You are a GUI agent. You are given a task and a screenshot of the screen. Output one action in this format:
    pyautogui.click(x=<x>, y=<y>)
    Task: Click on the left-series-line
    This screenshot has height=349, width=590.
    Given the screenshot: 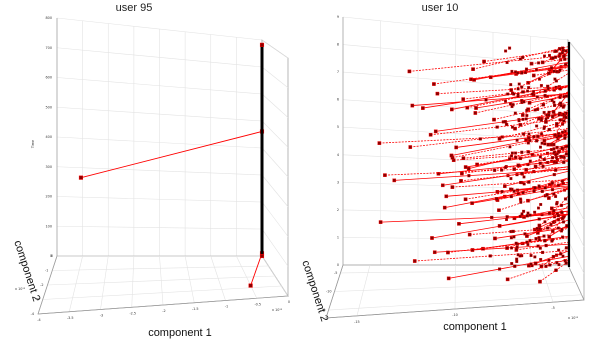 What is the action you would take?
    pyautogui.click(x=256, y=269)
    